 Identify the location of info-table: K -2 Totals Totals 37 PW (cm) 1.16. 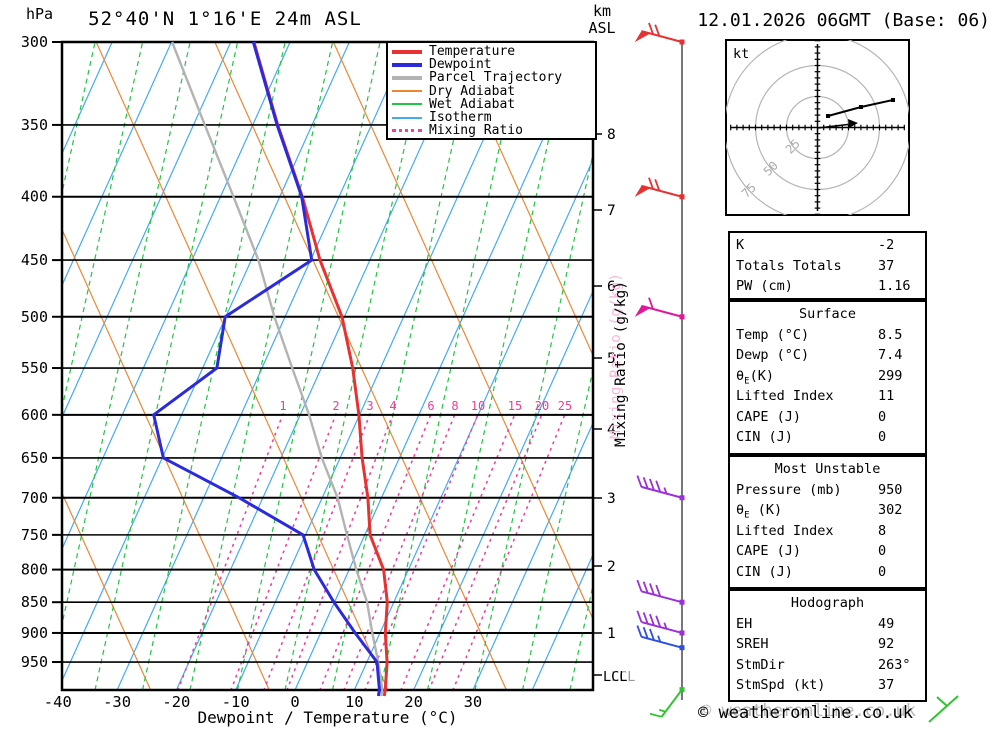
(827, 265).